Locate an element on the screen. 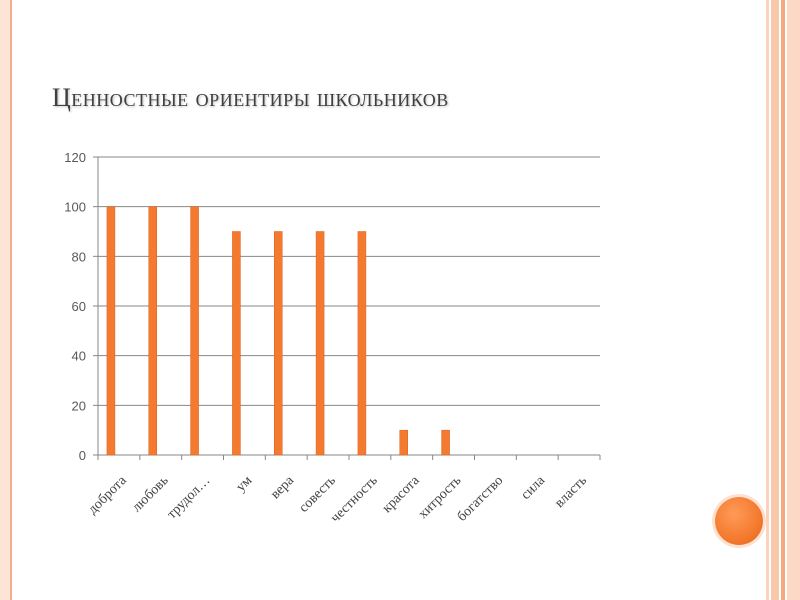  x-tick-label: доброта is located at coordinates (107, 495).